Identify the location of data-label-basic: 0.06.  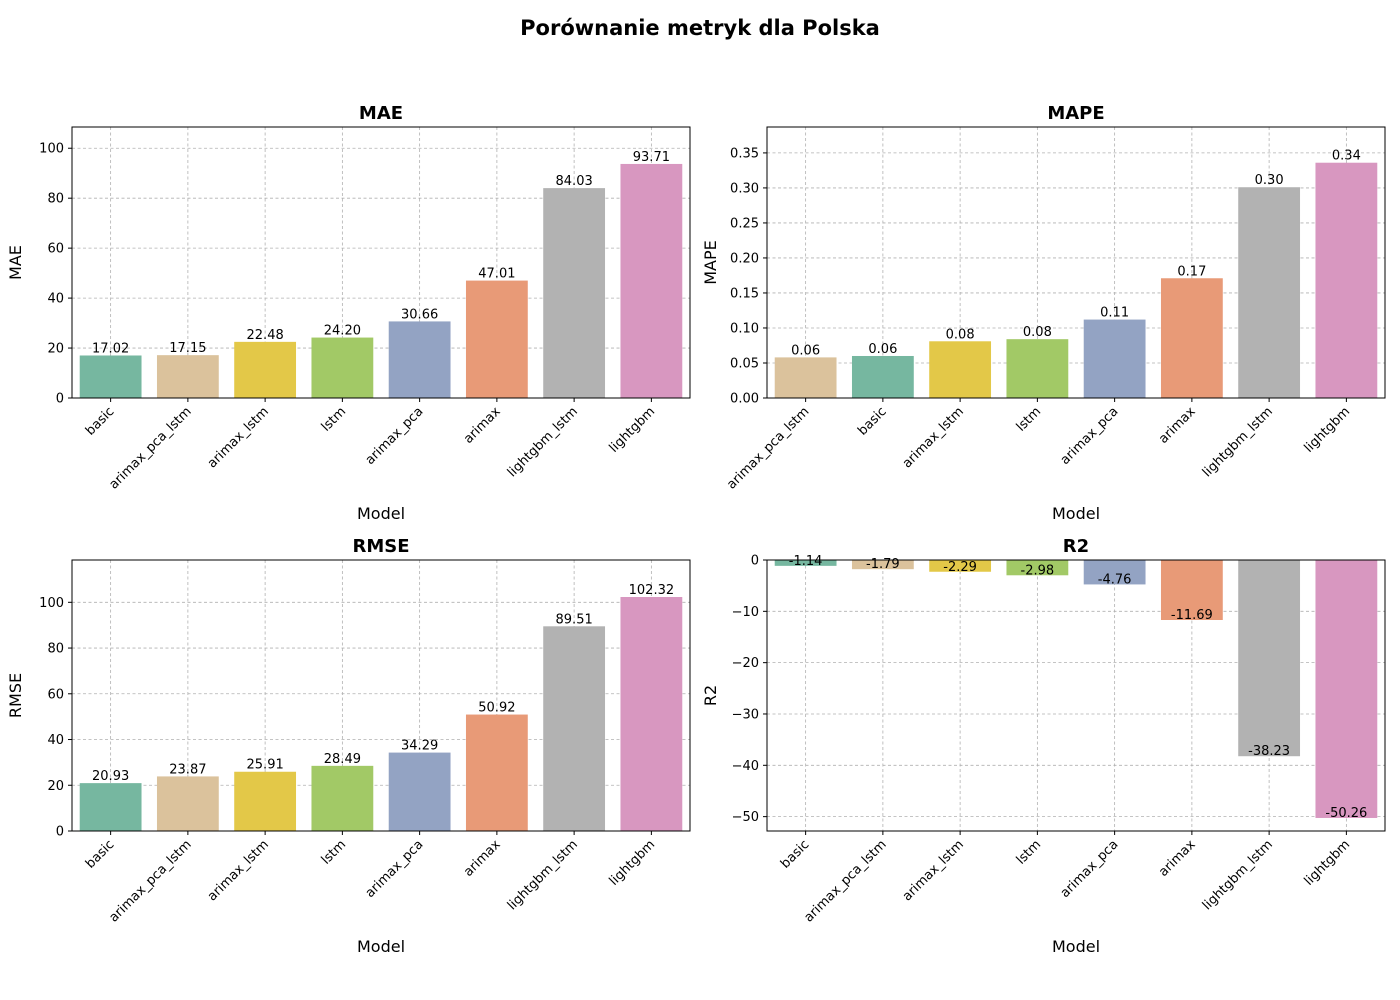
(882, 349).